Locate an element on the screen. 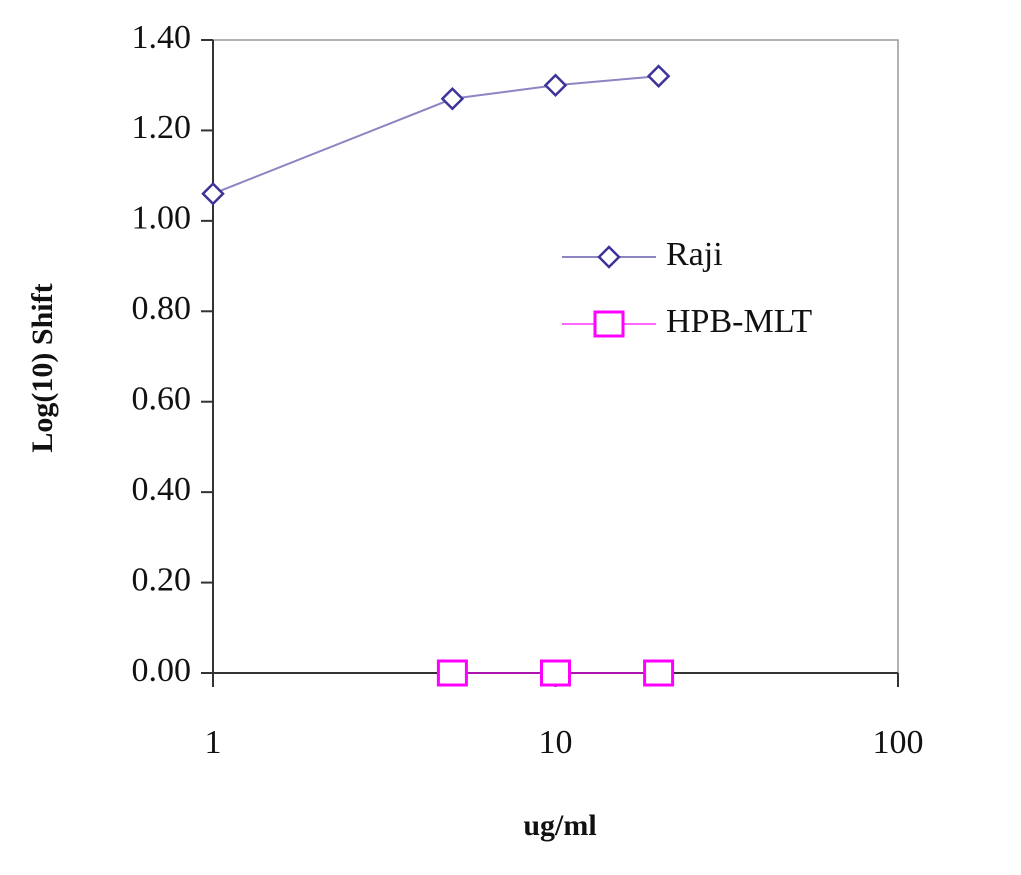 Image resolution: width=1021 pixels, height=875 pixels. x-axis-title: ug/ml is located at coordinates (559, 825).